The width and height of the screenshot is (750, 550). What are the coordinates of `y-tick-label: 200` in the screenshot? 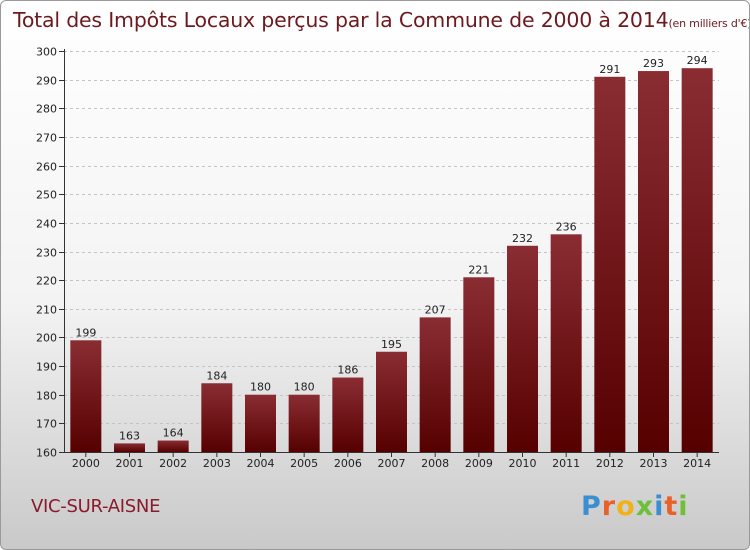 It's located at (46, 338).